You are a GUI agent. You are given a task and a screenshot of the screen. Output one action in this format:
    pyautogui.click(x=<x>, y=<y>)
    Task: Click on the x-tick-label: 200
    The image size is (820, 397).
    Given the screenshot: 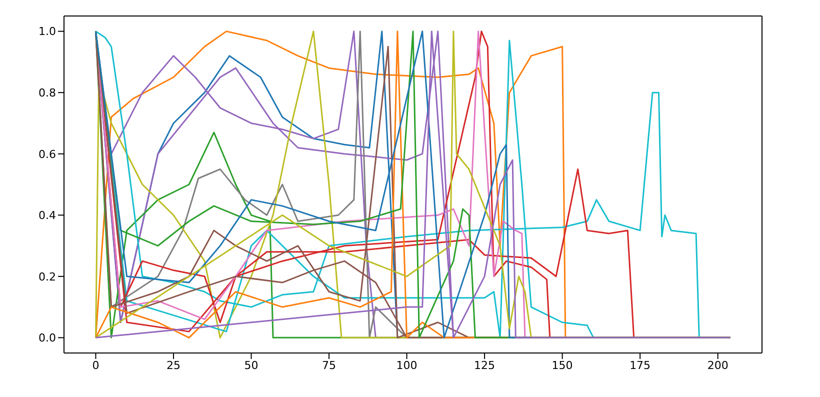 What is the action you would take?
    pyautogui.click(x=717, y=365)
    